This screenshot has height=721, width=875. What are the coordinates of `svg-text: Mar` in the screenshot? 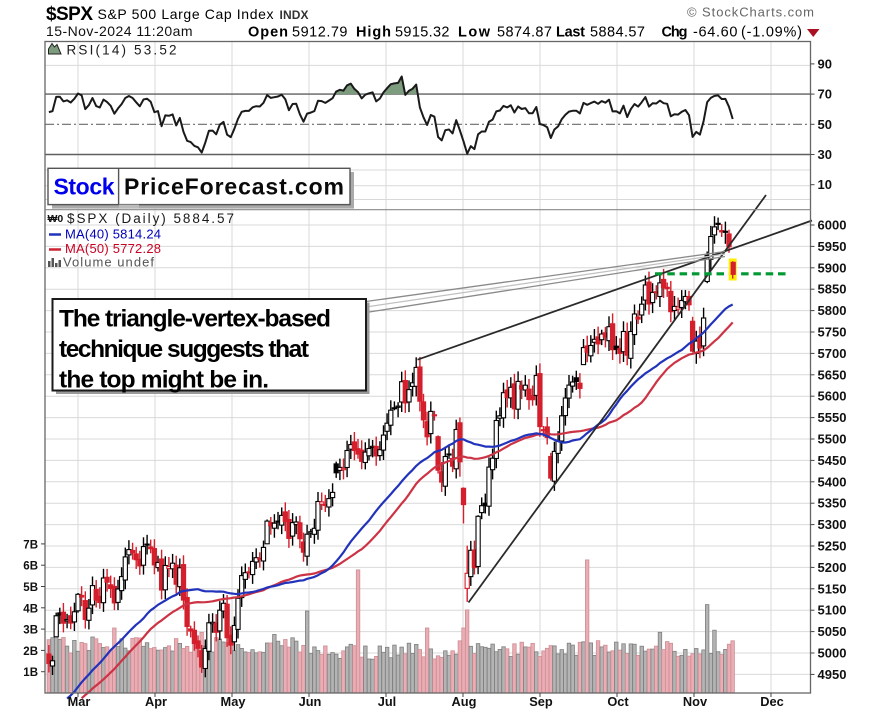 It's located at (79, 701).